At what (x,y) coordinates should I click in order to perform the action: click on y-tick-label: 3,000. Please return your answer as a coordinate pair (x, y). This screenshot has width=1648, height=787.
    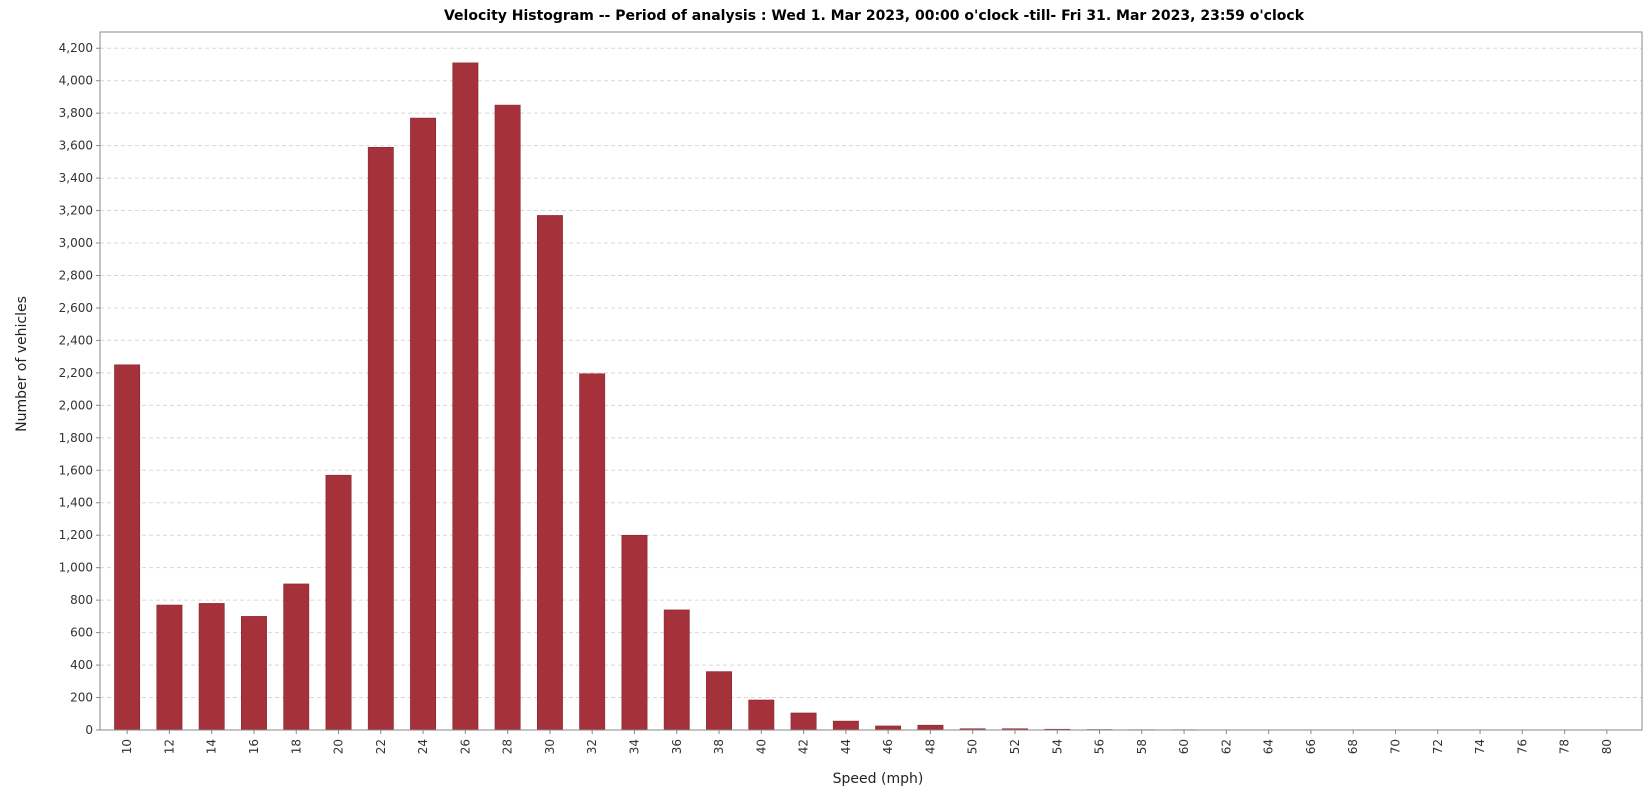
    Looking at the image, I should click on (76, 243).